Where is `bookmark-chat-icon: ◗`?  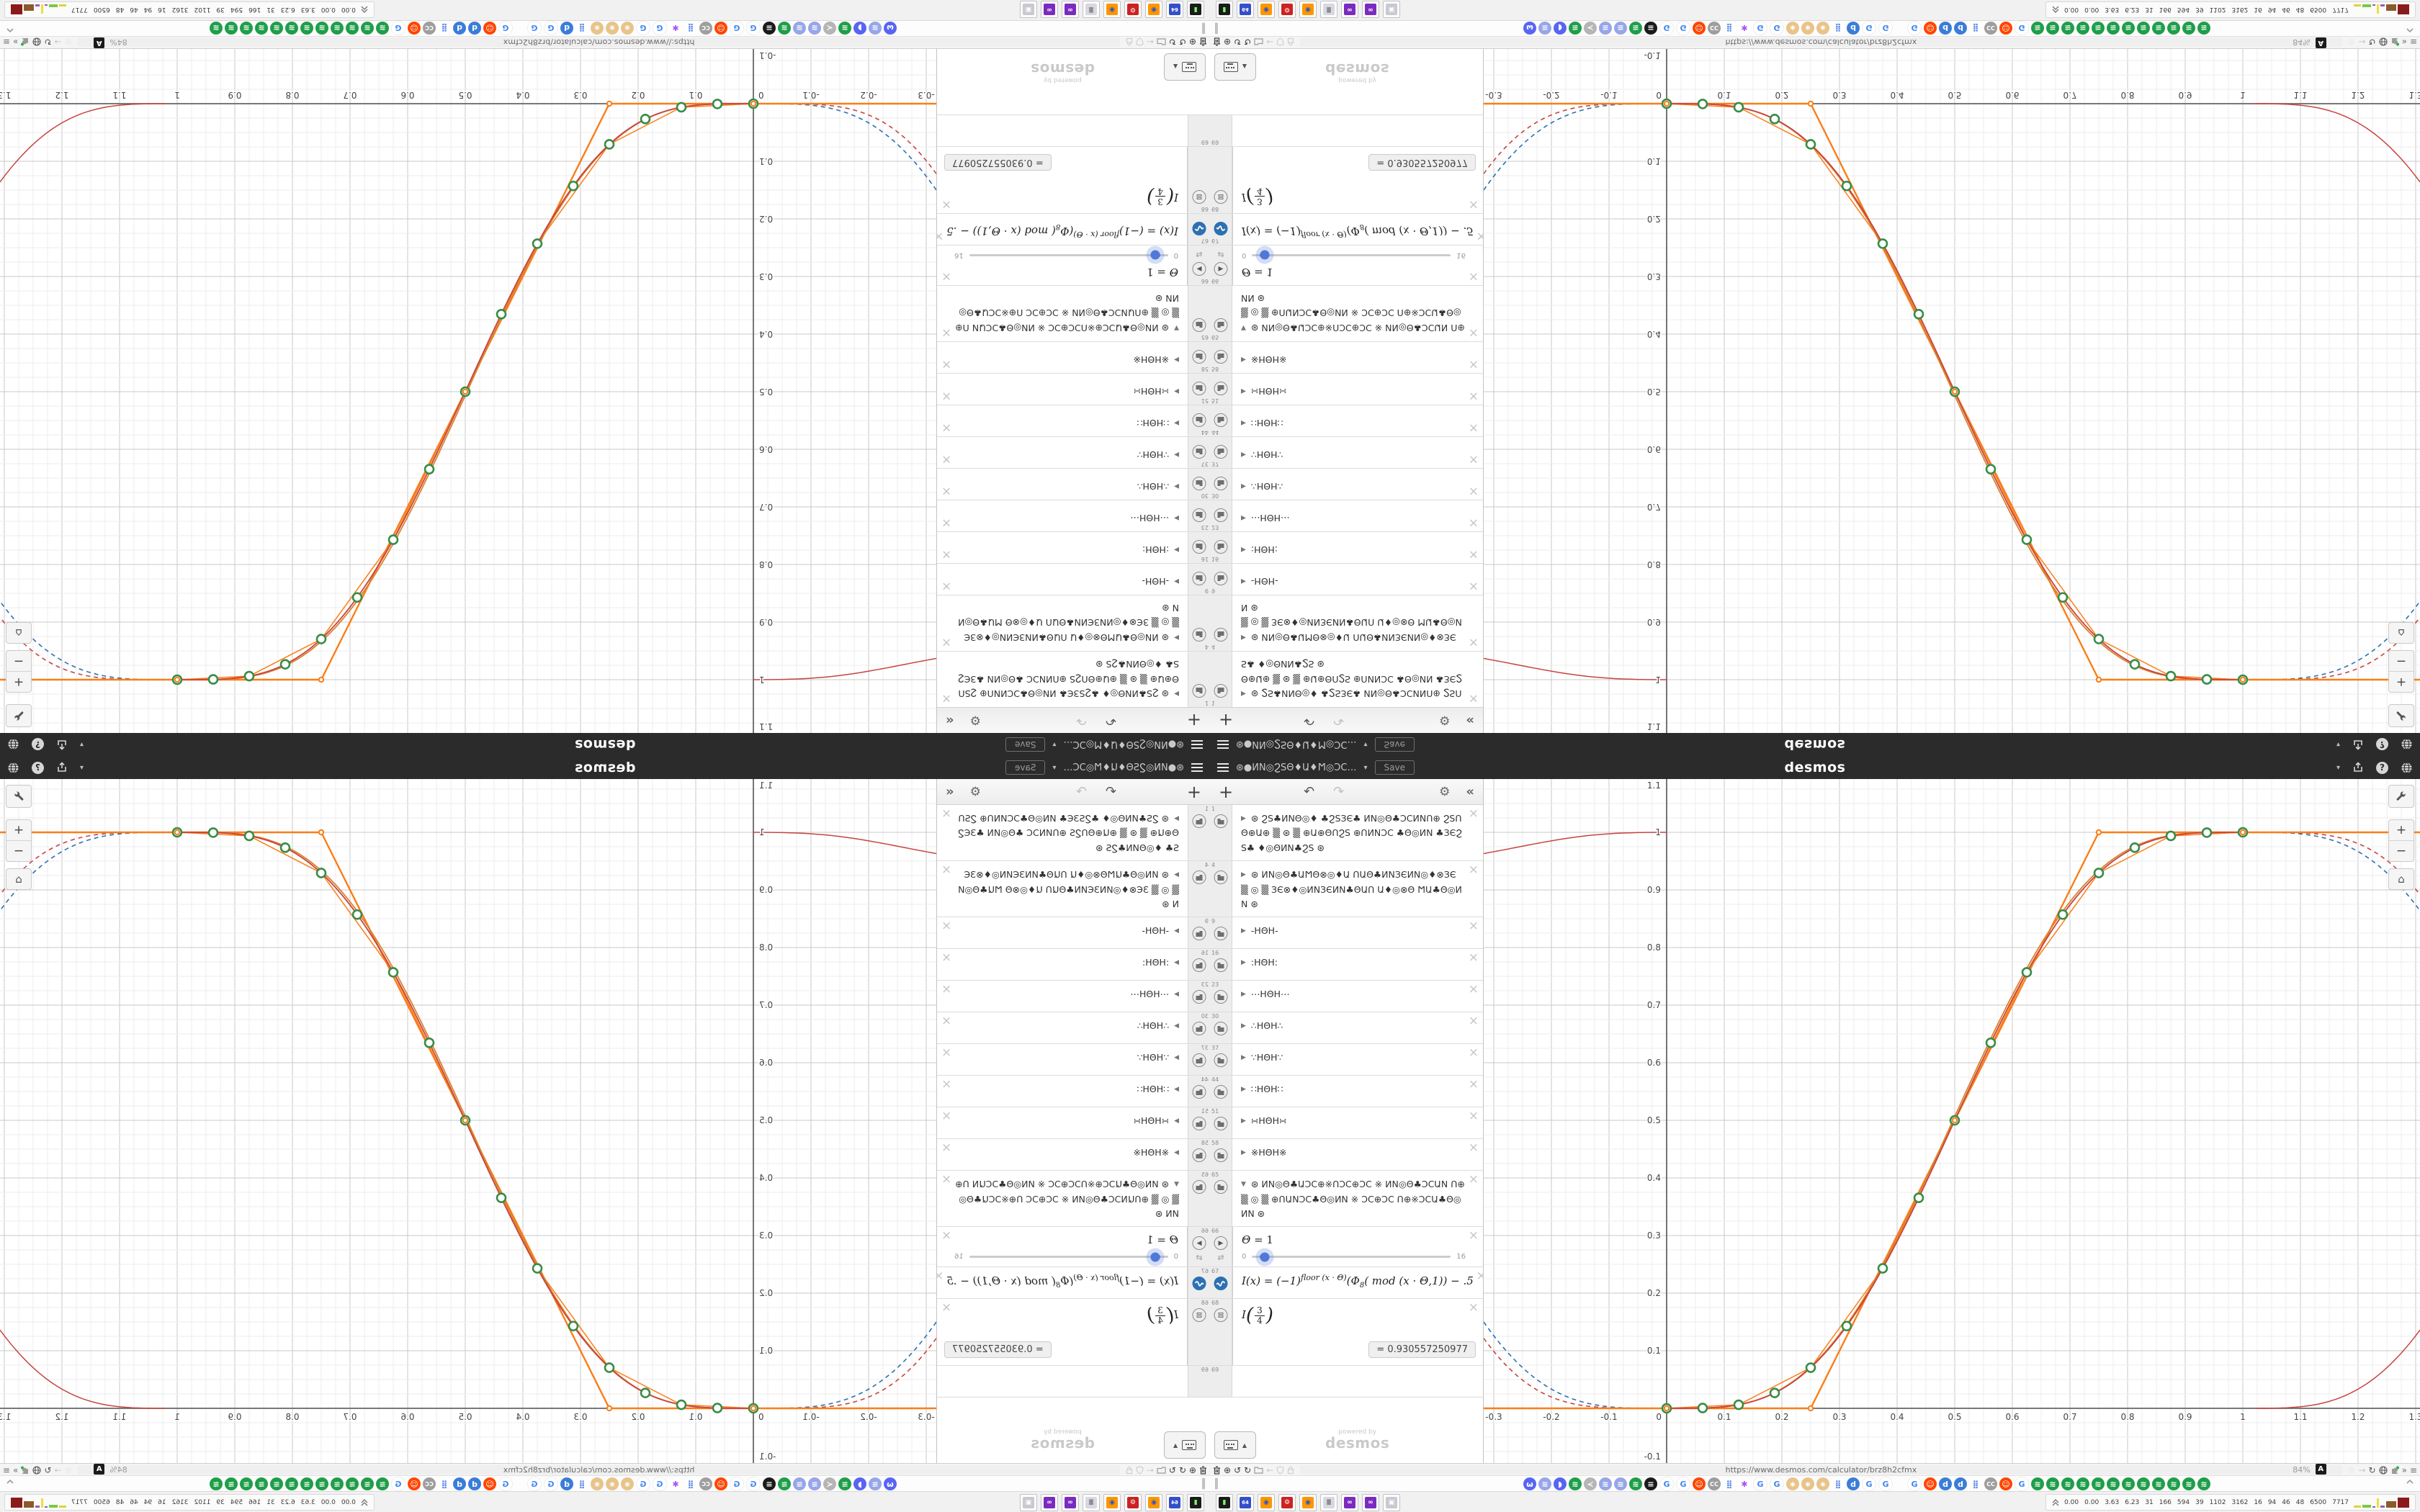
bookmark-chat-icon: ◗ is located at coordinates (1560, 28).